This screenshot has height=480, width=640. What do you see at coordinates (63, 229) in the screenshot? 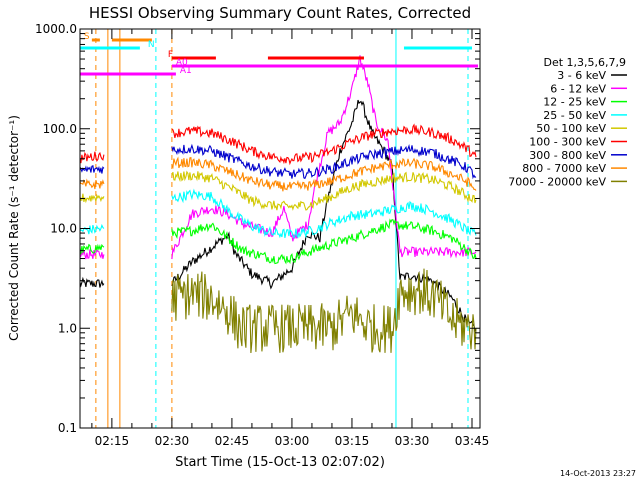
I see `y-tick-label: 10.0` at bounding box center [63, 229].